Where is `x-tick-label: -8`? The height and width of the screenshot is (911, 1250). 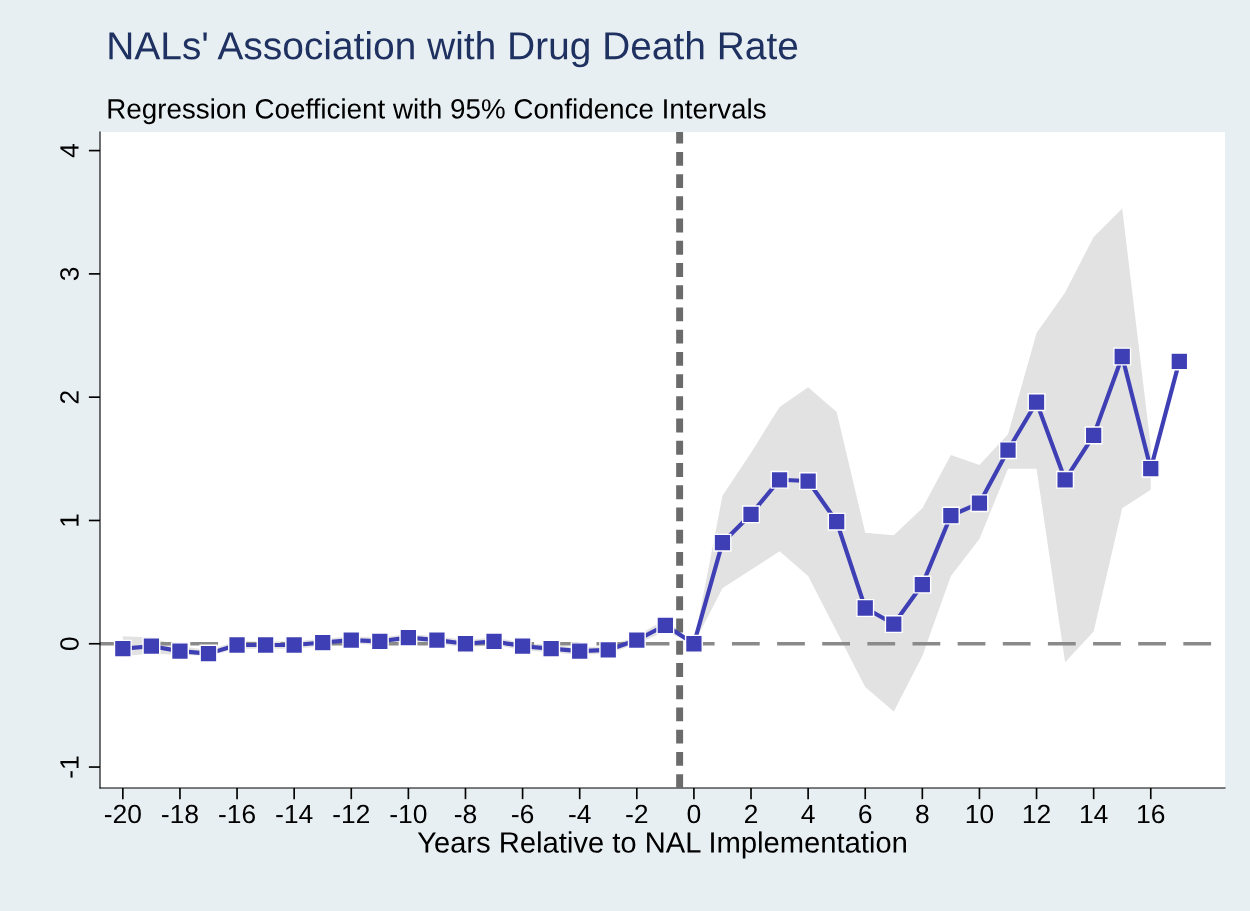 x-tick-label: -8 is located at coordinates (465, 814).